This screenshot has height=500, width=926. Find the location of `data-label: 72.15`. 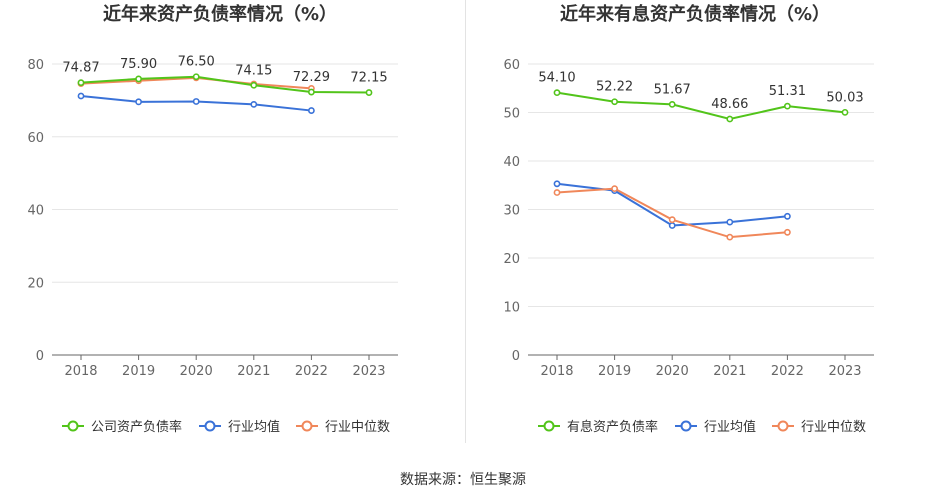

data-label: 72.15 is located at coordinates (368, 78).